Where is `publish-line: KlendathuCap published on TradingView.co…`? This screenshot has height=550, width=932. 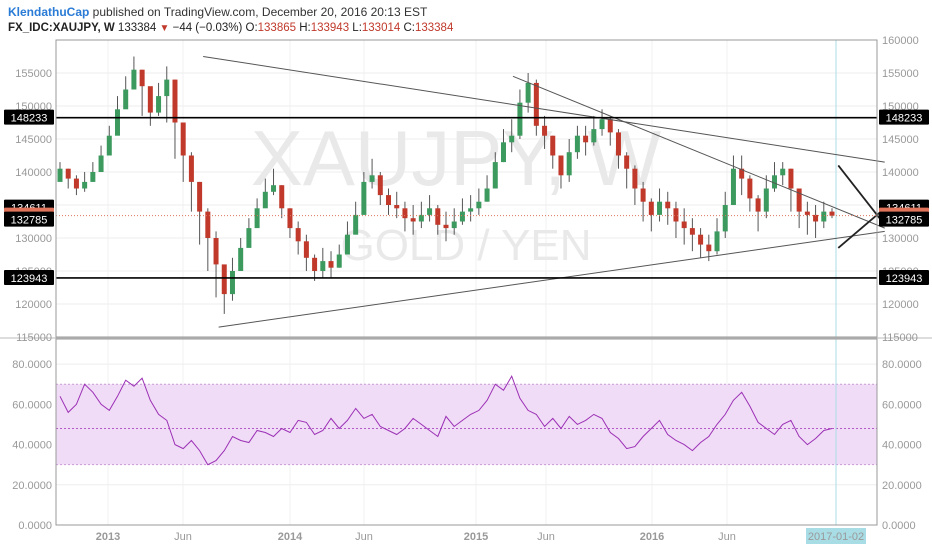 publish-line: KlendathuCap published on TradingView.co… is located at coordinates (217, 12).